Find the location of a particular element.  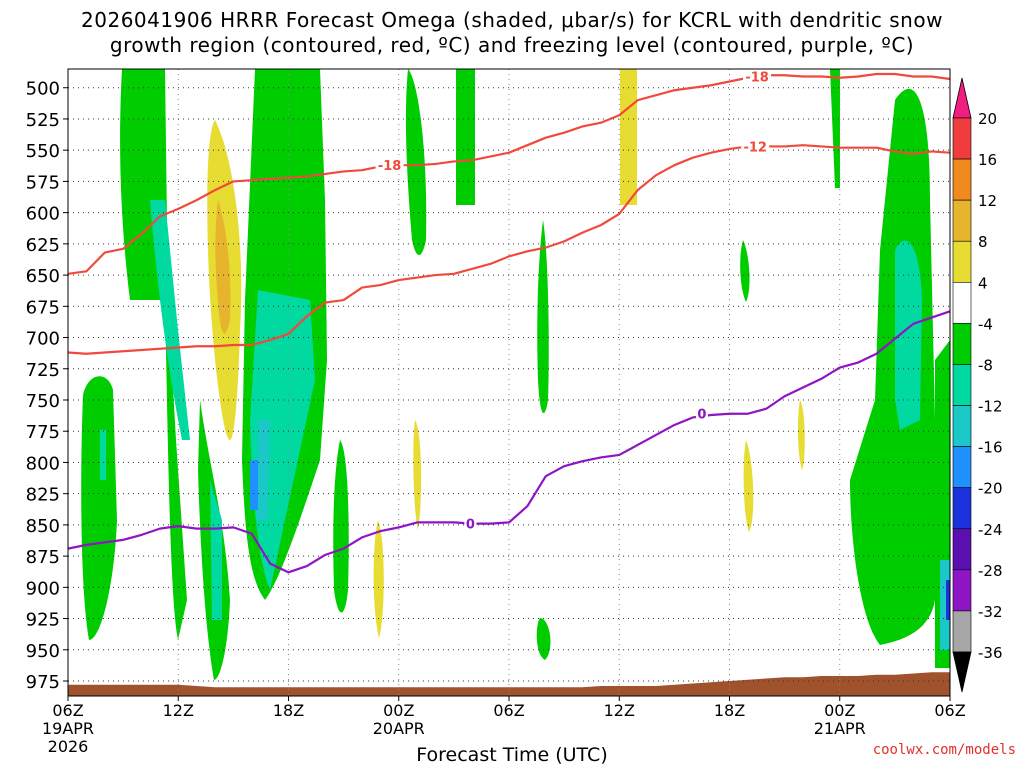

y-tick-label: 500 is located at coordinates (43, 89).